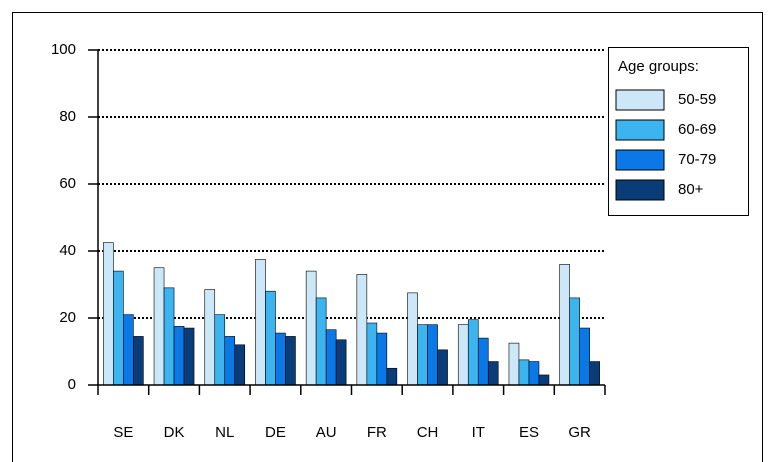 The height and width of the screenshot is (462, 774). What do you see at coordinates (478, 432) in the screenshot?
I see `x-tick-label: IT` at bounding box center [478, 432].